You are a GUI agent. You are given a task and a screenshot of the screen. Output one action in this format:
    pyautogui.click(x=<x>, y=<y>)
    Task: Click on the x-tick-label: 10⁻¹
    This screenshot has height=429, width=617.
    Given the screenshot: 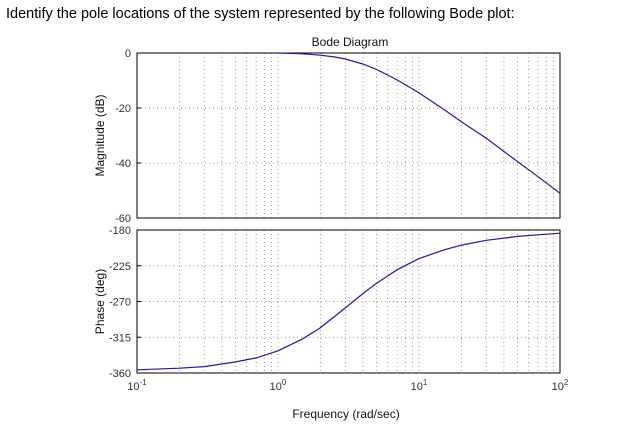 What is the action you would take?
    pyautogui.click(x=137, y=385)
    